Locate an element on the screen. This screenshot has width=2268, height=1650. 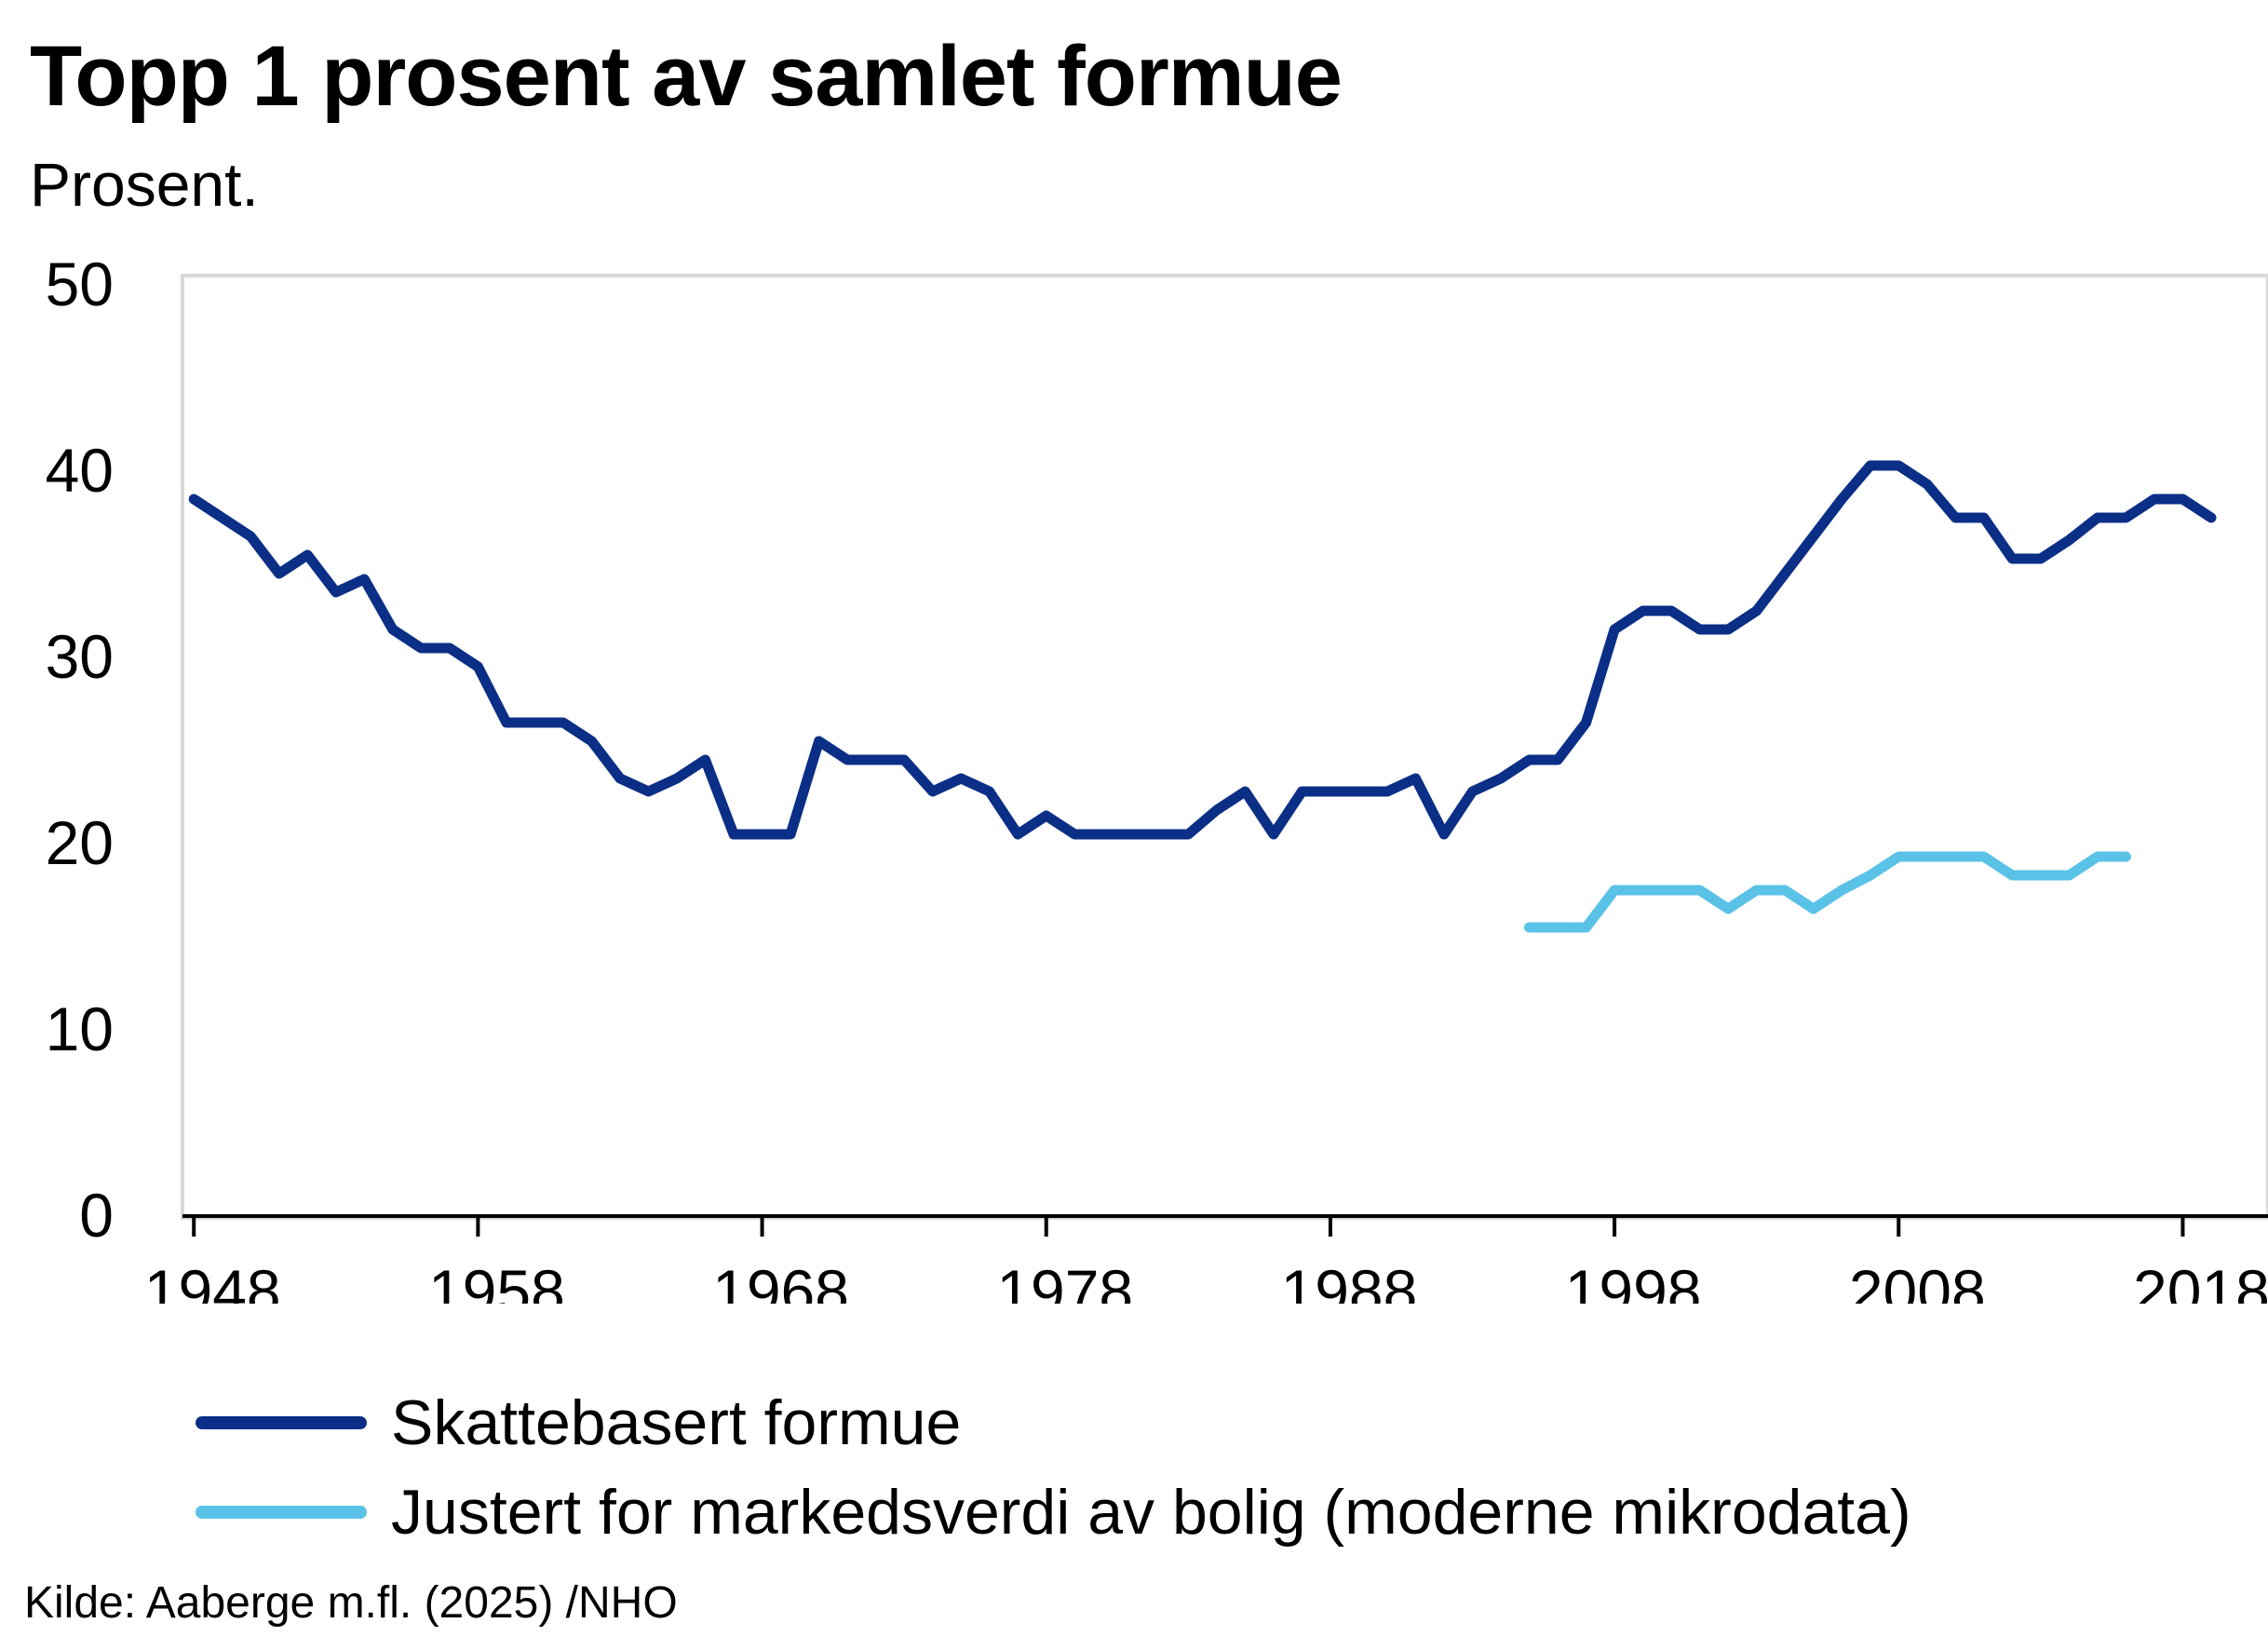
x-tick-label: 2018 is located at coordinates (2201, 1280).